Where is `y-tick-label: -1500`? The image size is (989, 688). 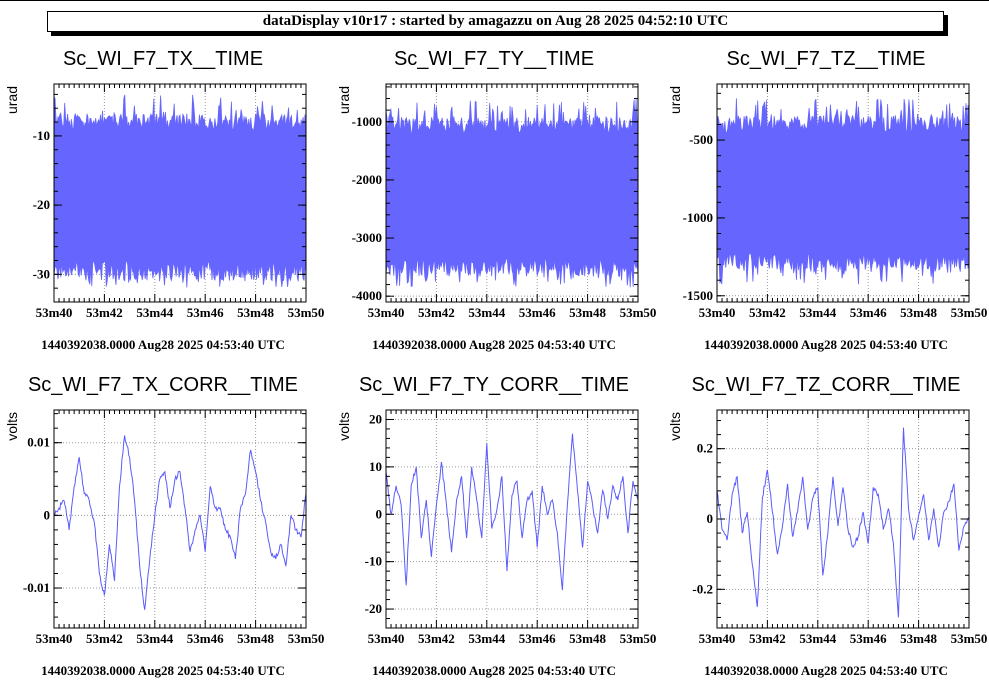
y-tick-label: -1500 is located at coordinates (698, 295).